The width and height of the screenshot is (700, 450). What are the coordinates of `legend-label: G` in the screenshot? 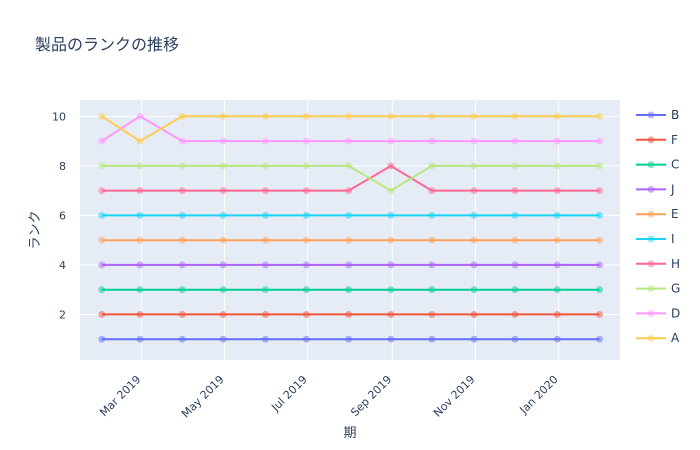 It's located at (675, 289).